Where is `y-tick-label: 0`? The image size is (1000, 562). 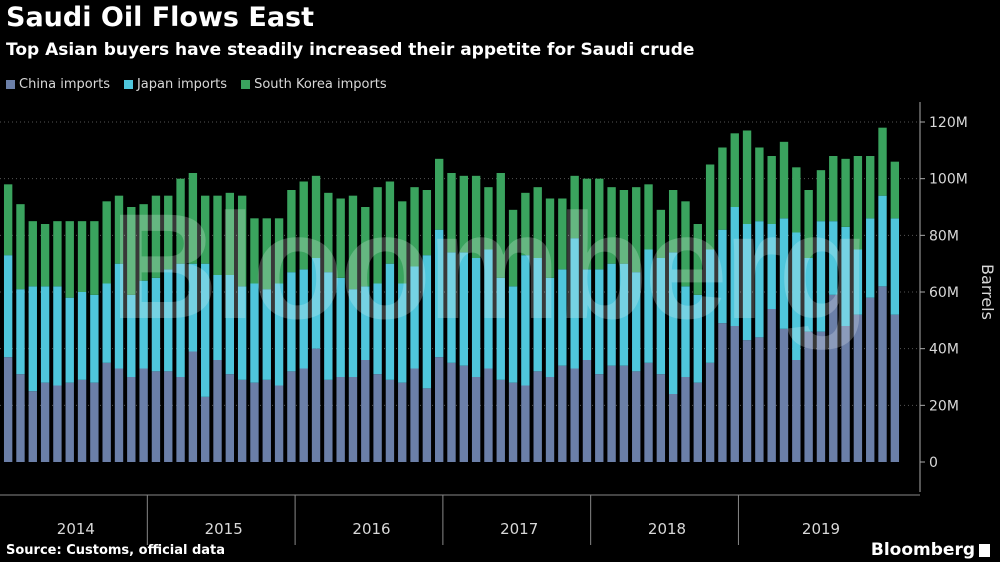 y-tick-label: 0 is located at coordinates (933, 463).